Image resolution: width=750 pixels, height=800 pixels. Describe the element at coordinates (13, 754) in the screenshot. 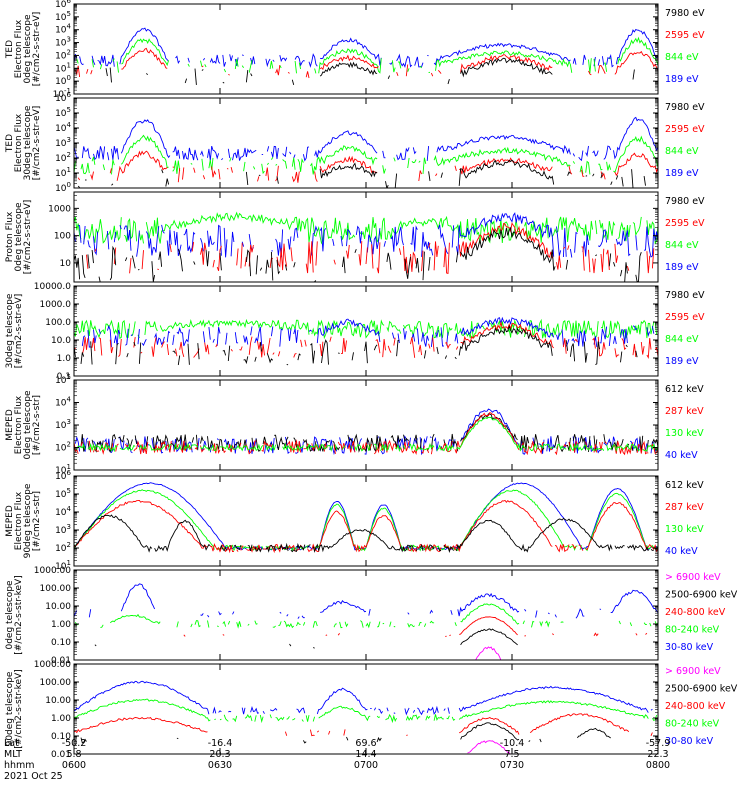

I see `x-row-label: MLT` at that location.